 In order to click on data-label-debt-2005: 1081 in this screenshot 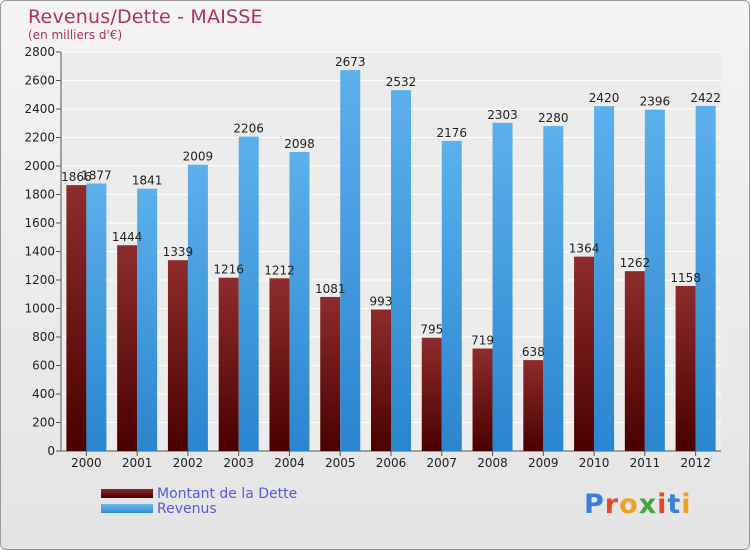, I will do `click(330, 289)`.